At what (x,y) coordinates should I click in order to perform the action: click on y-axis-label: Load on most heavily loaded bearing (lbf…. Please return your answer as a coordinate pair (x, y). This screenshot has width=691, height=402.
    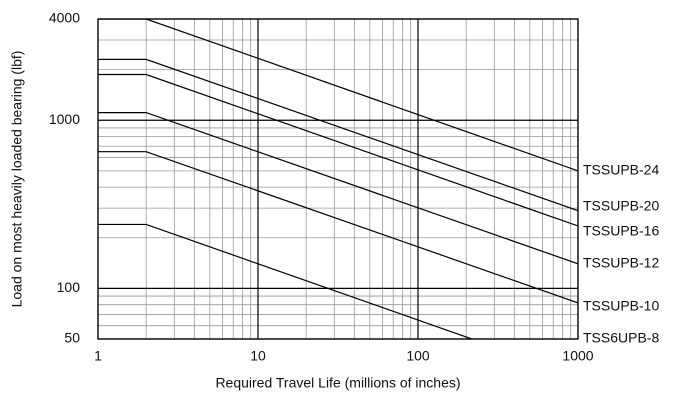
    Looking at the image, I should click on (17, 179).